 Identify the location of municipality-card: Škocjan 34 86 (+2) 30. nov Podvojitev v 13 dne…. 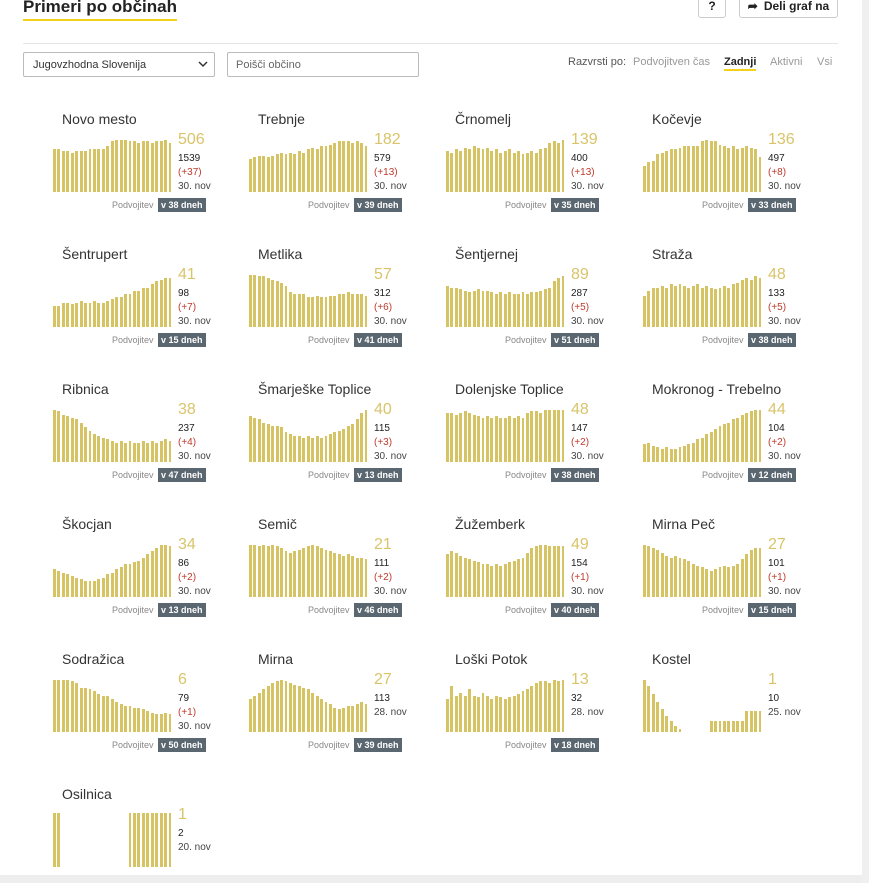
(147, 576).